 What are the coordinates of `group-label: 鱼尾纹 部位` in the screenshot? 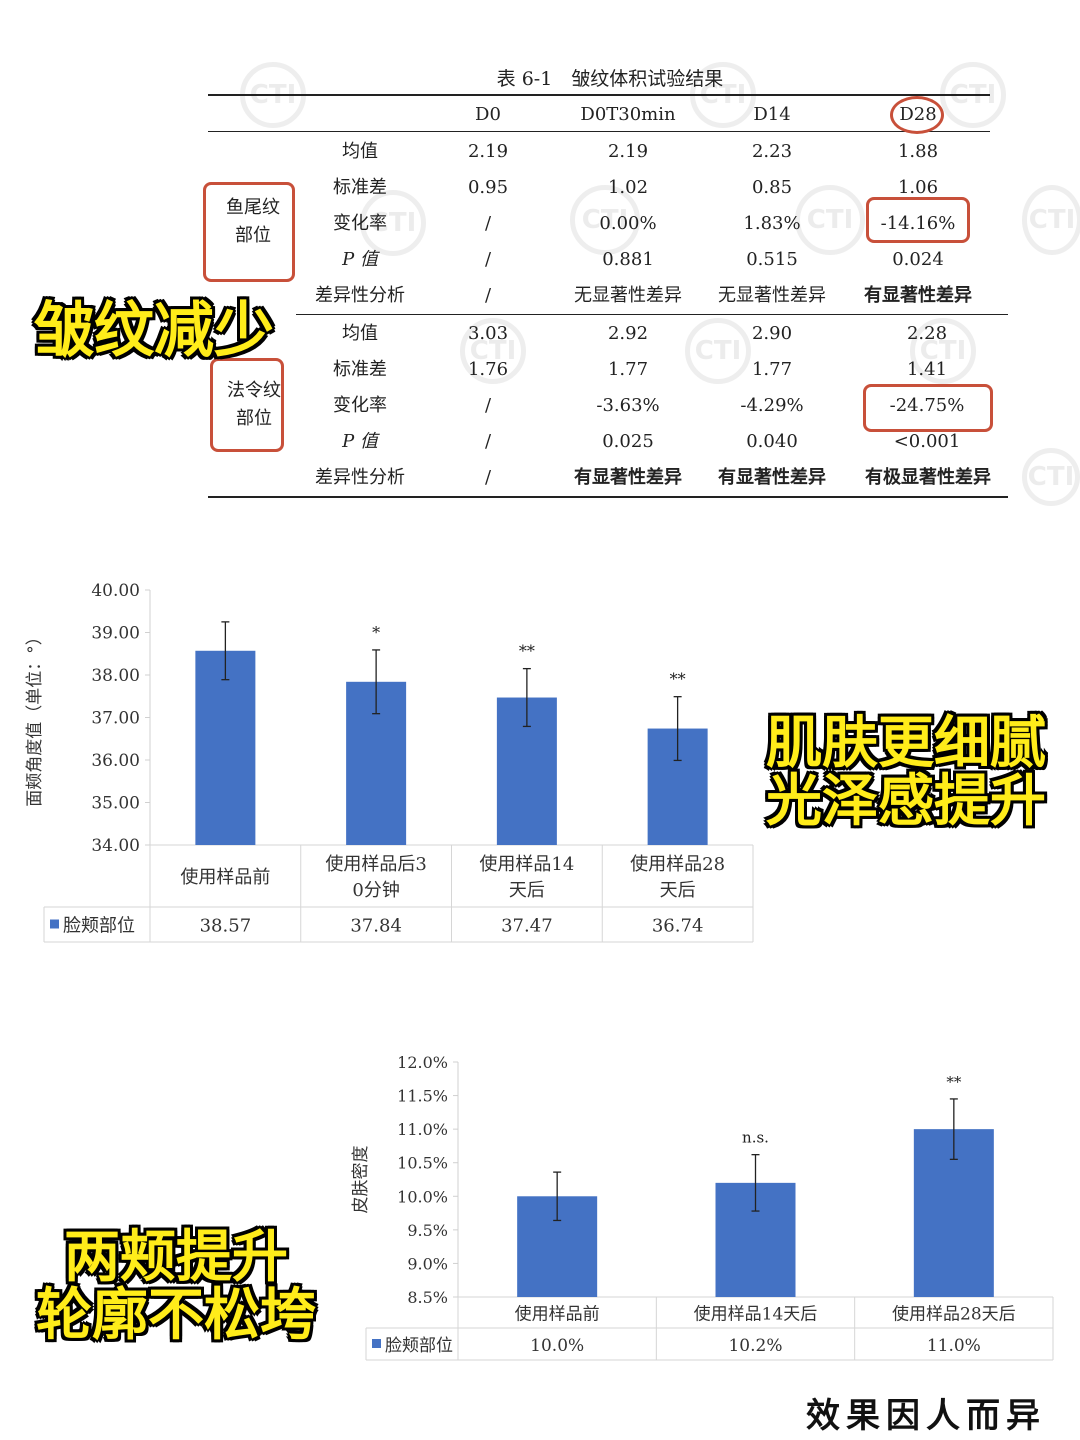 It's located at (253, 221).